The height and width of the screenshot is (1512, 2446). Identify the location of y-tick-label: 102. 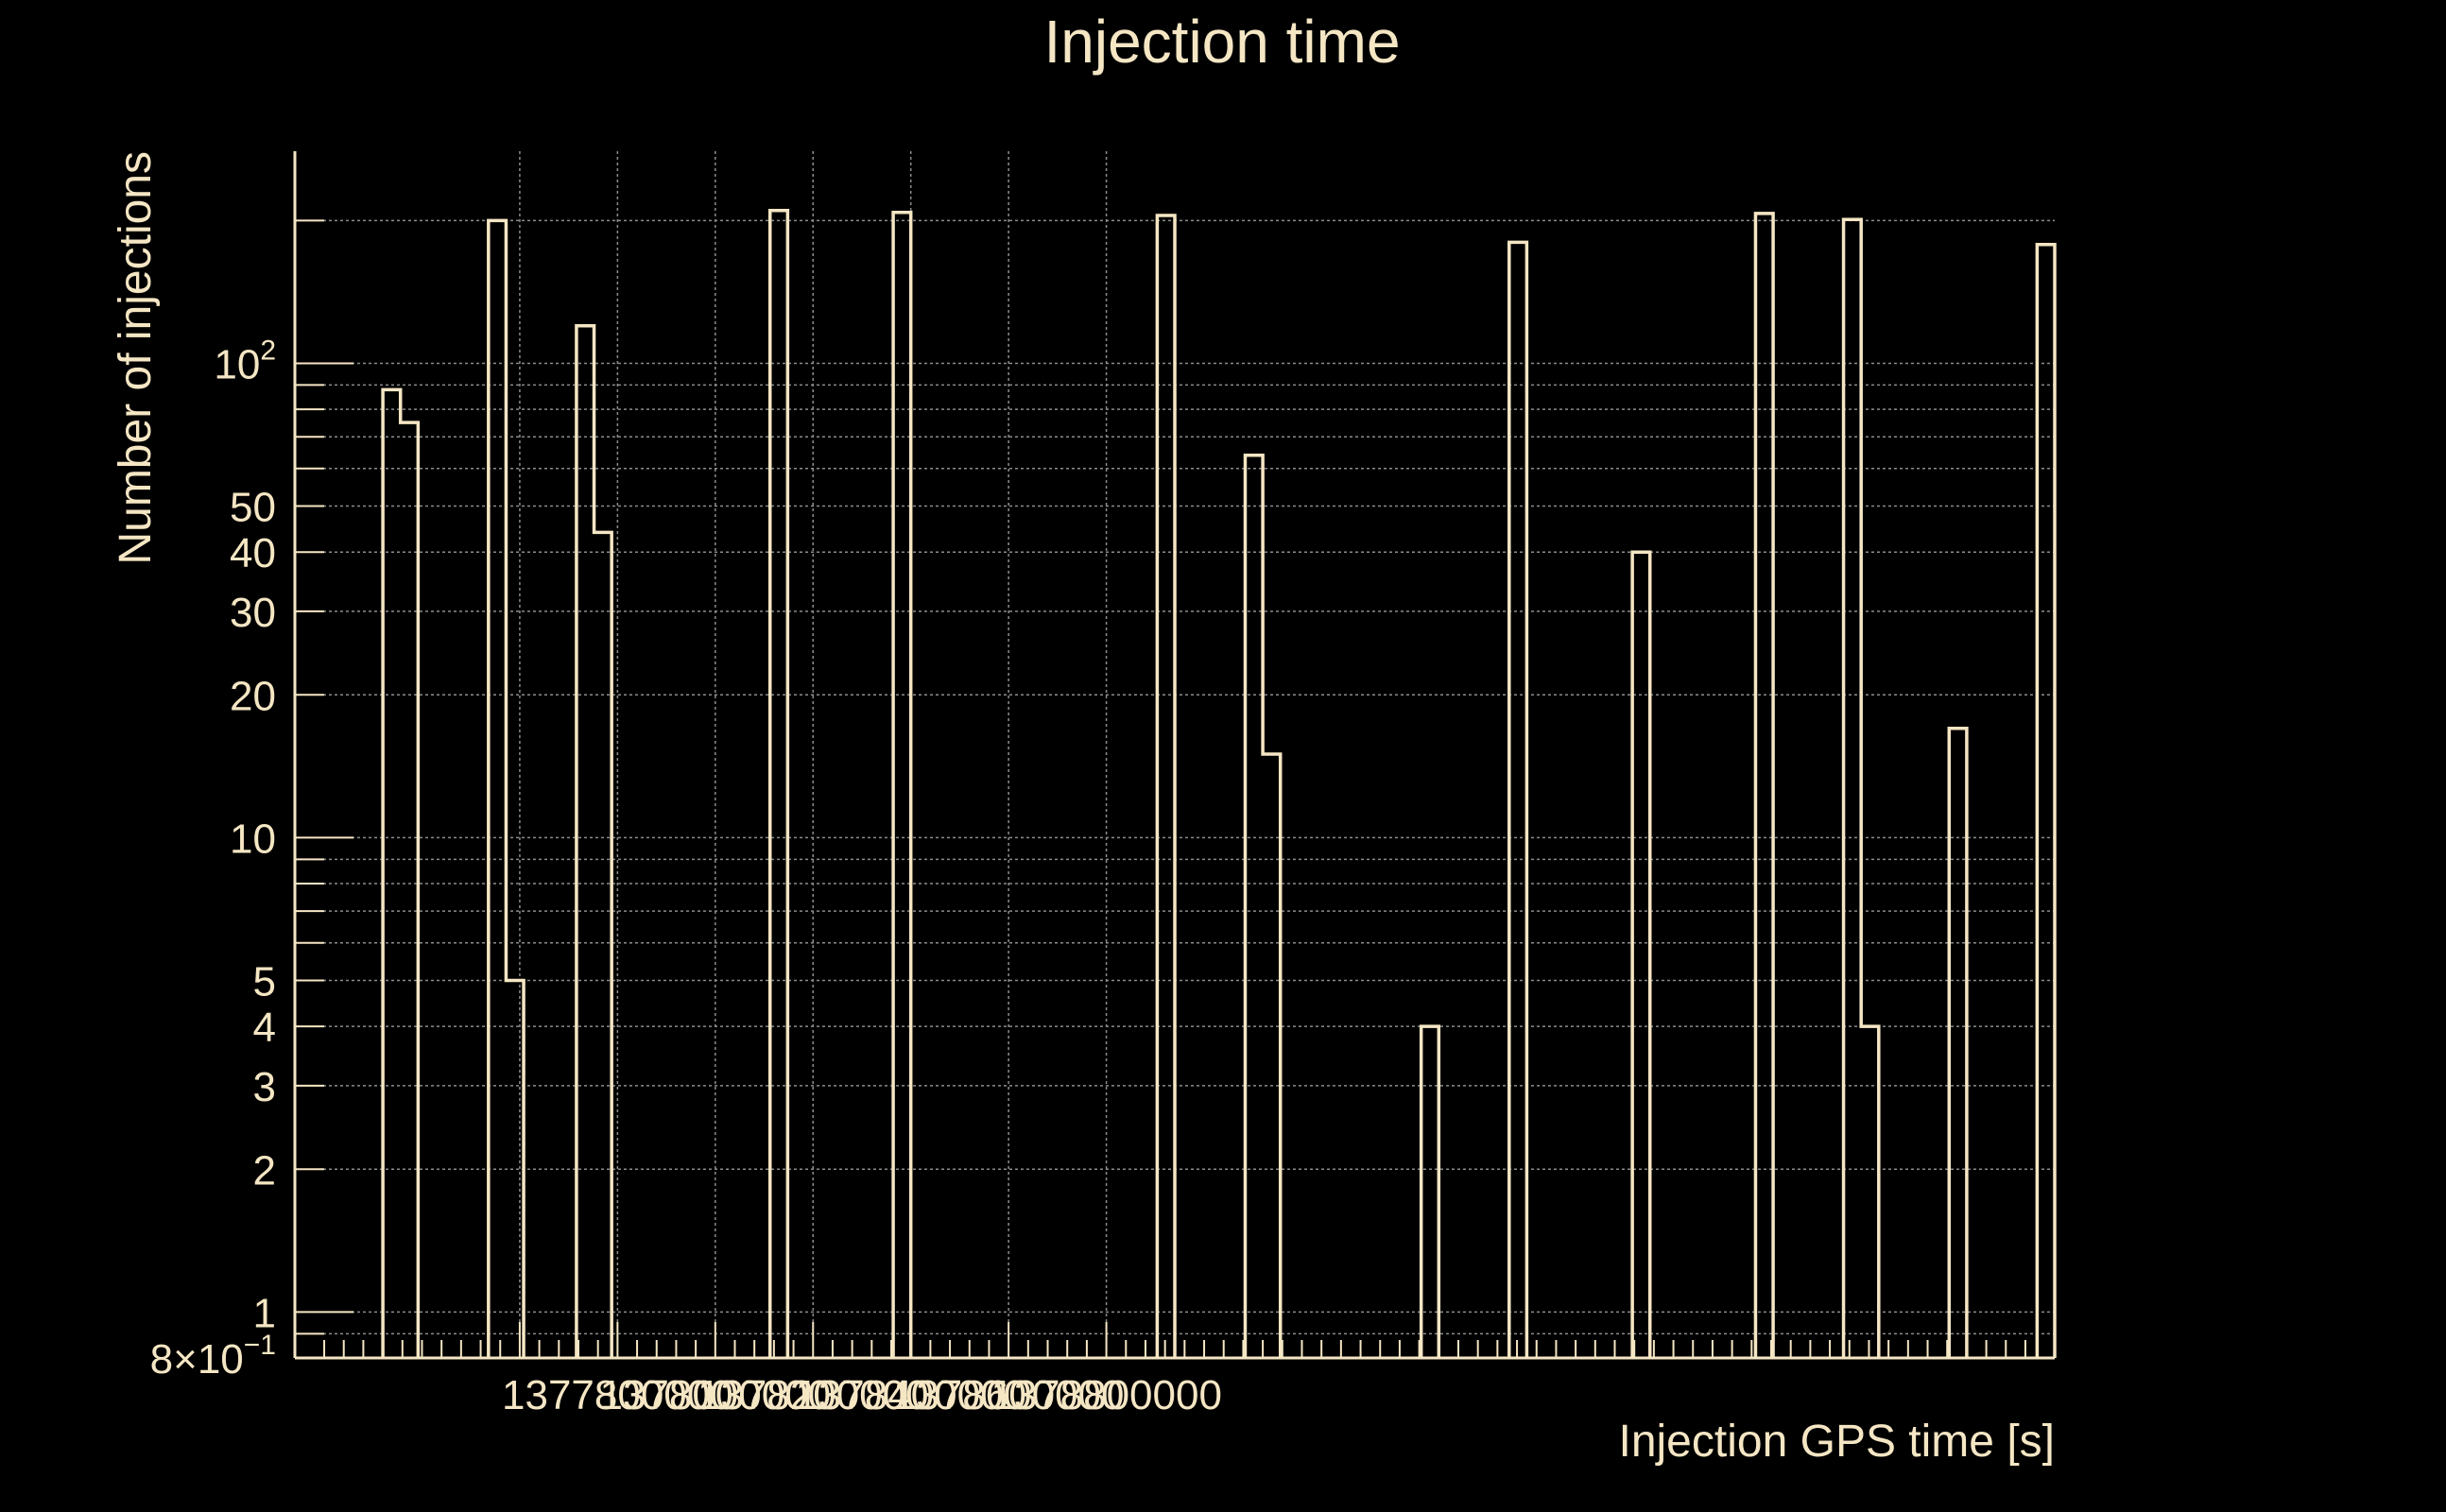
(245, 361).